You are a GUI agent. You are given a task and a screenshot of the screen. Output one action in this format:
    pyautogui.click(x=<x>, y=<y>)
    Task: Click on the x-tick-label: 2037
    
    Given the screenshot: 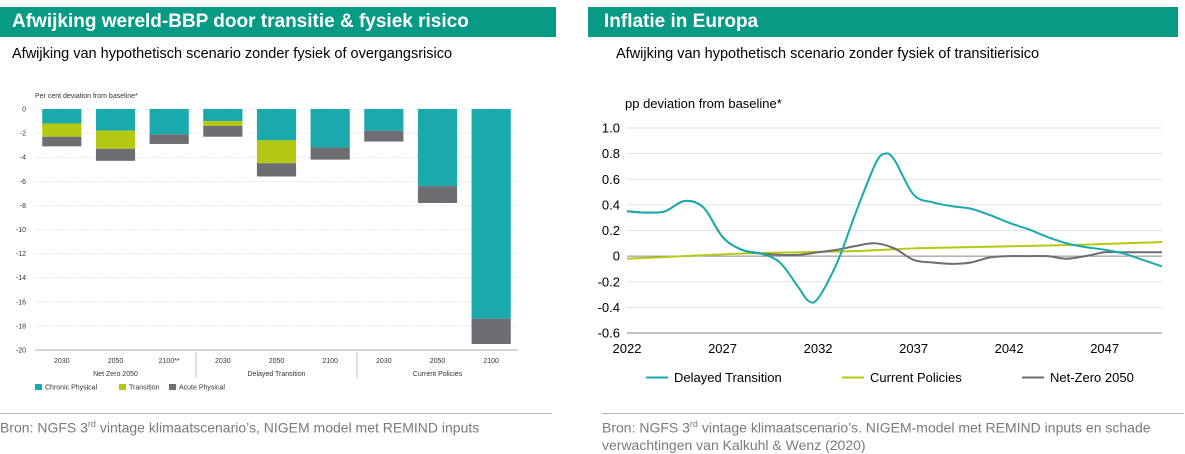 What is the action you would take?
    pyautogui.click(x=913, y=348)
    